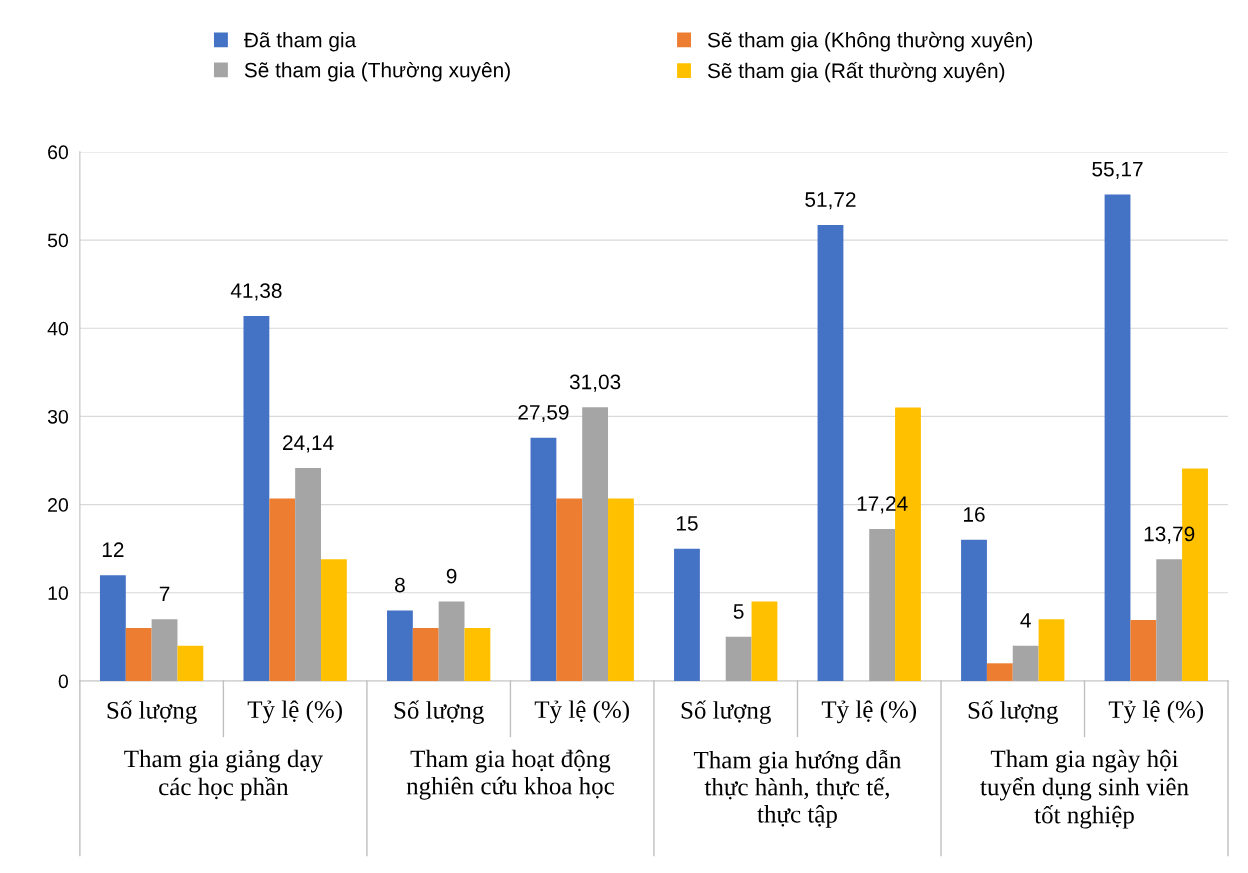 This screenshot has height=873, width=1248. What do you see at coordinates (57, 240) in the screenshot?
I see `y-tick-label: 50` at bounding box center [57, 240].